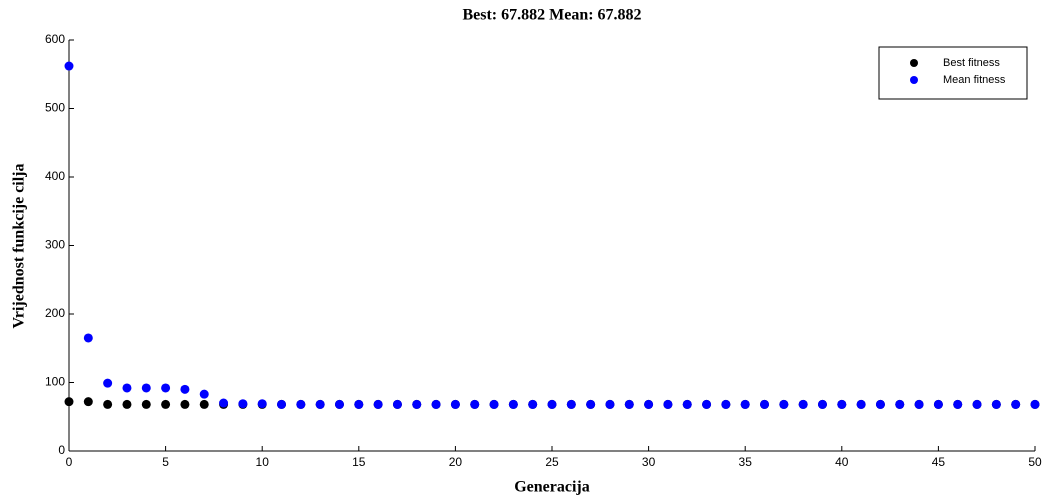 This screenshot has height=497, width=1047. Describe the element at coordinates (939, 462) in the screenshot. I see `x-tick-label: 45` at that location.